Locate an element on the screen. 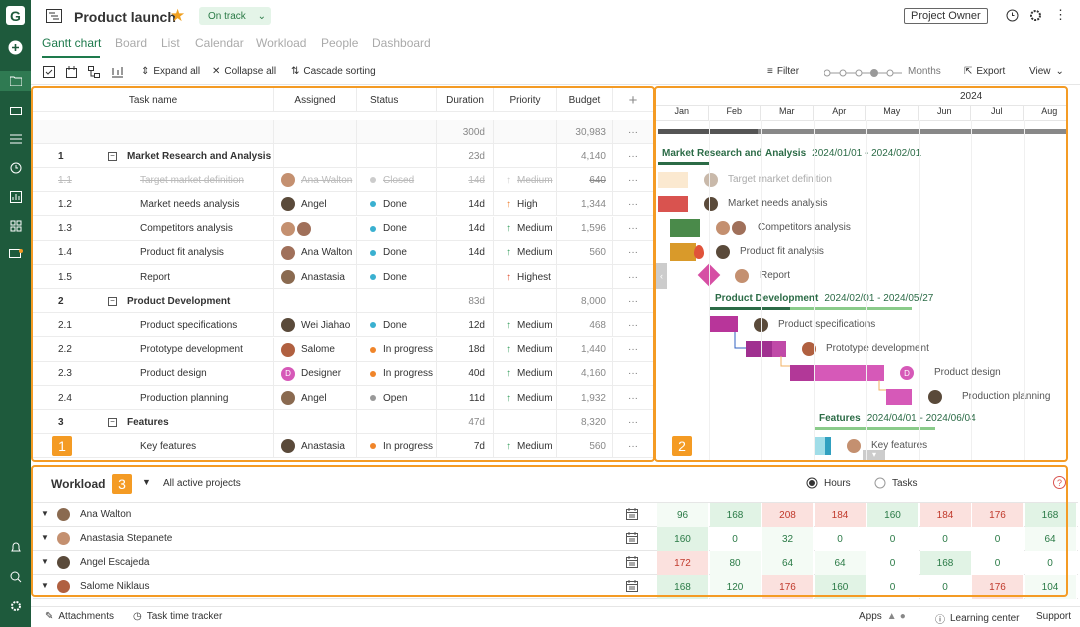 The height and width of the screenshot is (627, 1080). budget-cell: 1,344 is located at coordinates (585, 204).